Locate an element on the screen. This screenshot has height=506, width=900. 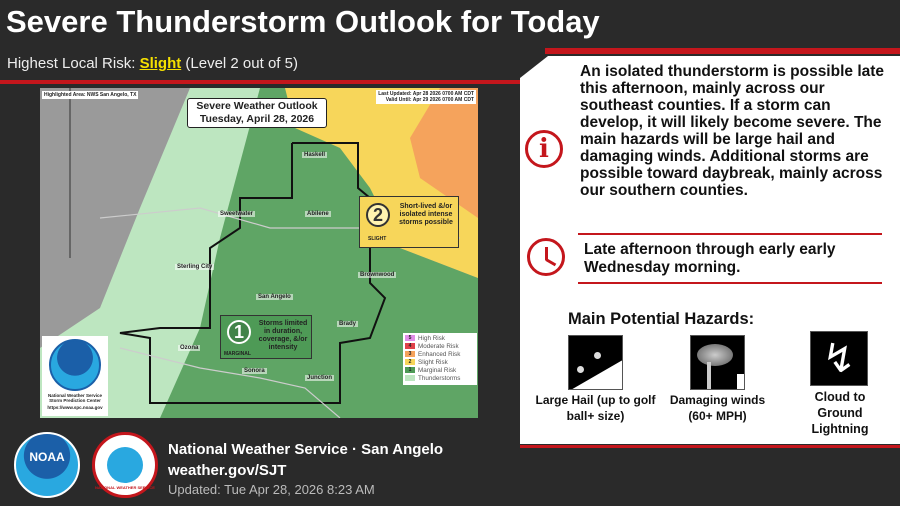
legend-swatch is located at coordinates (410, 378).